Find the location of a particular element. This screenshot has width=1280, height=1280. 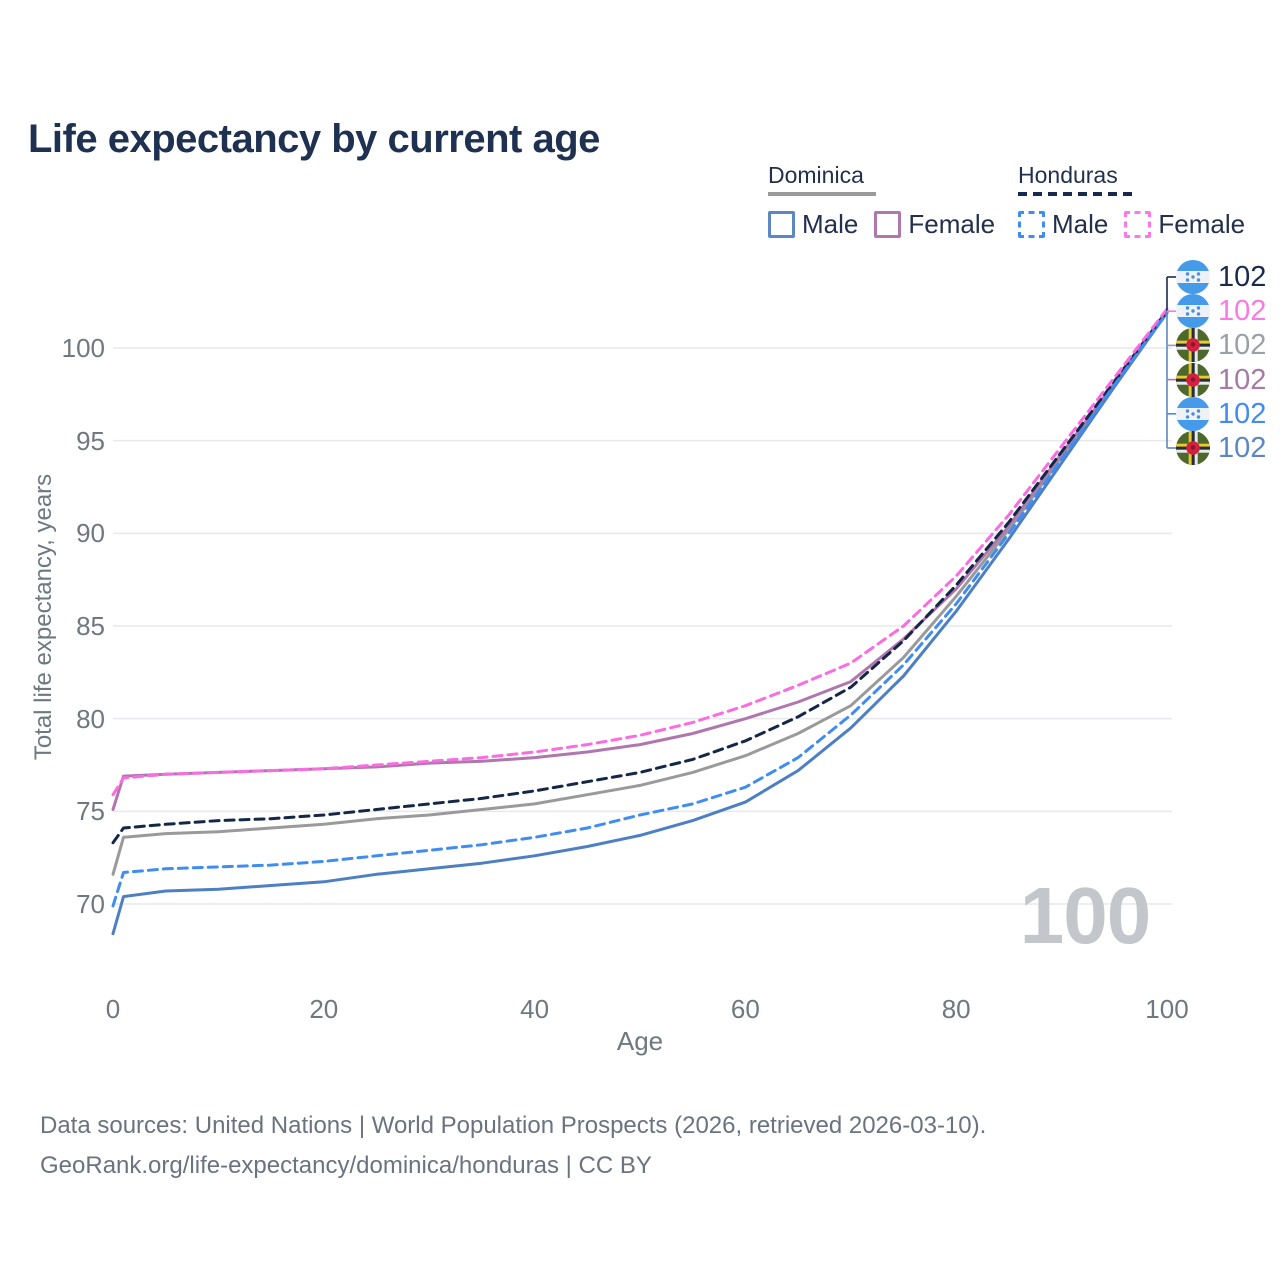

end-label-honduras-female: 102 is located at coordinates (1221, 311).